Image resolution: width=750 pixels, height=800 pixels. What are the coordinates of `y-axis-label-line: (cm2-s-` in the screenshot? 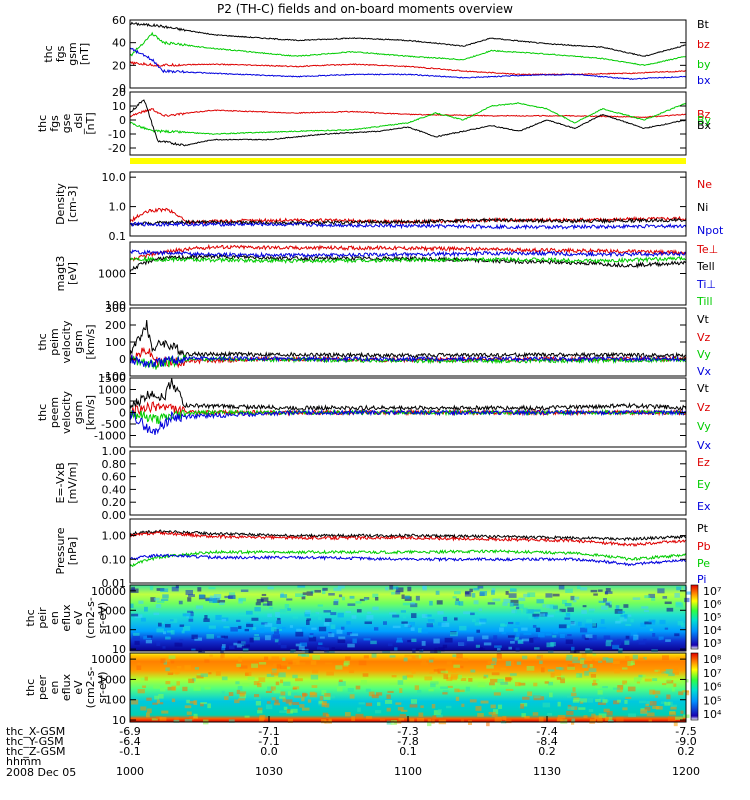 It's located at (90, 618).